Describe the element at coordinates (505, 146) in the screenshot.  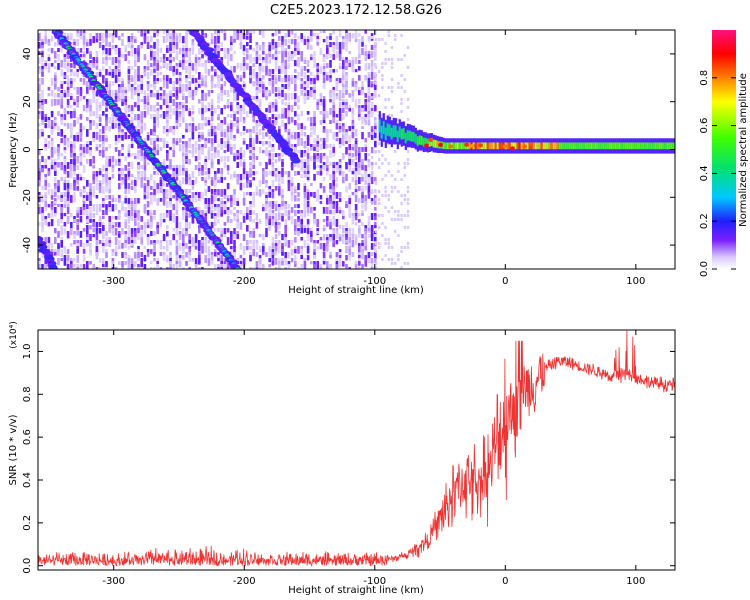
I see `carrier-hotspot` at that location.